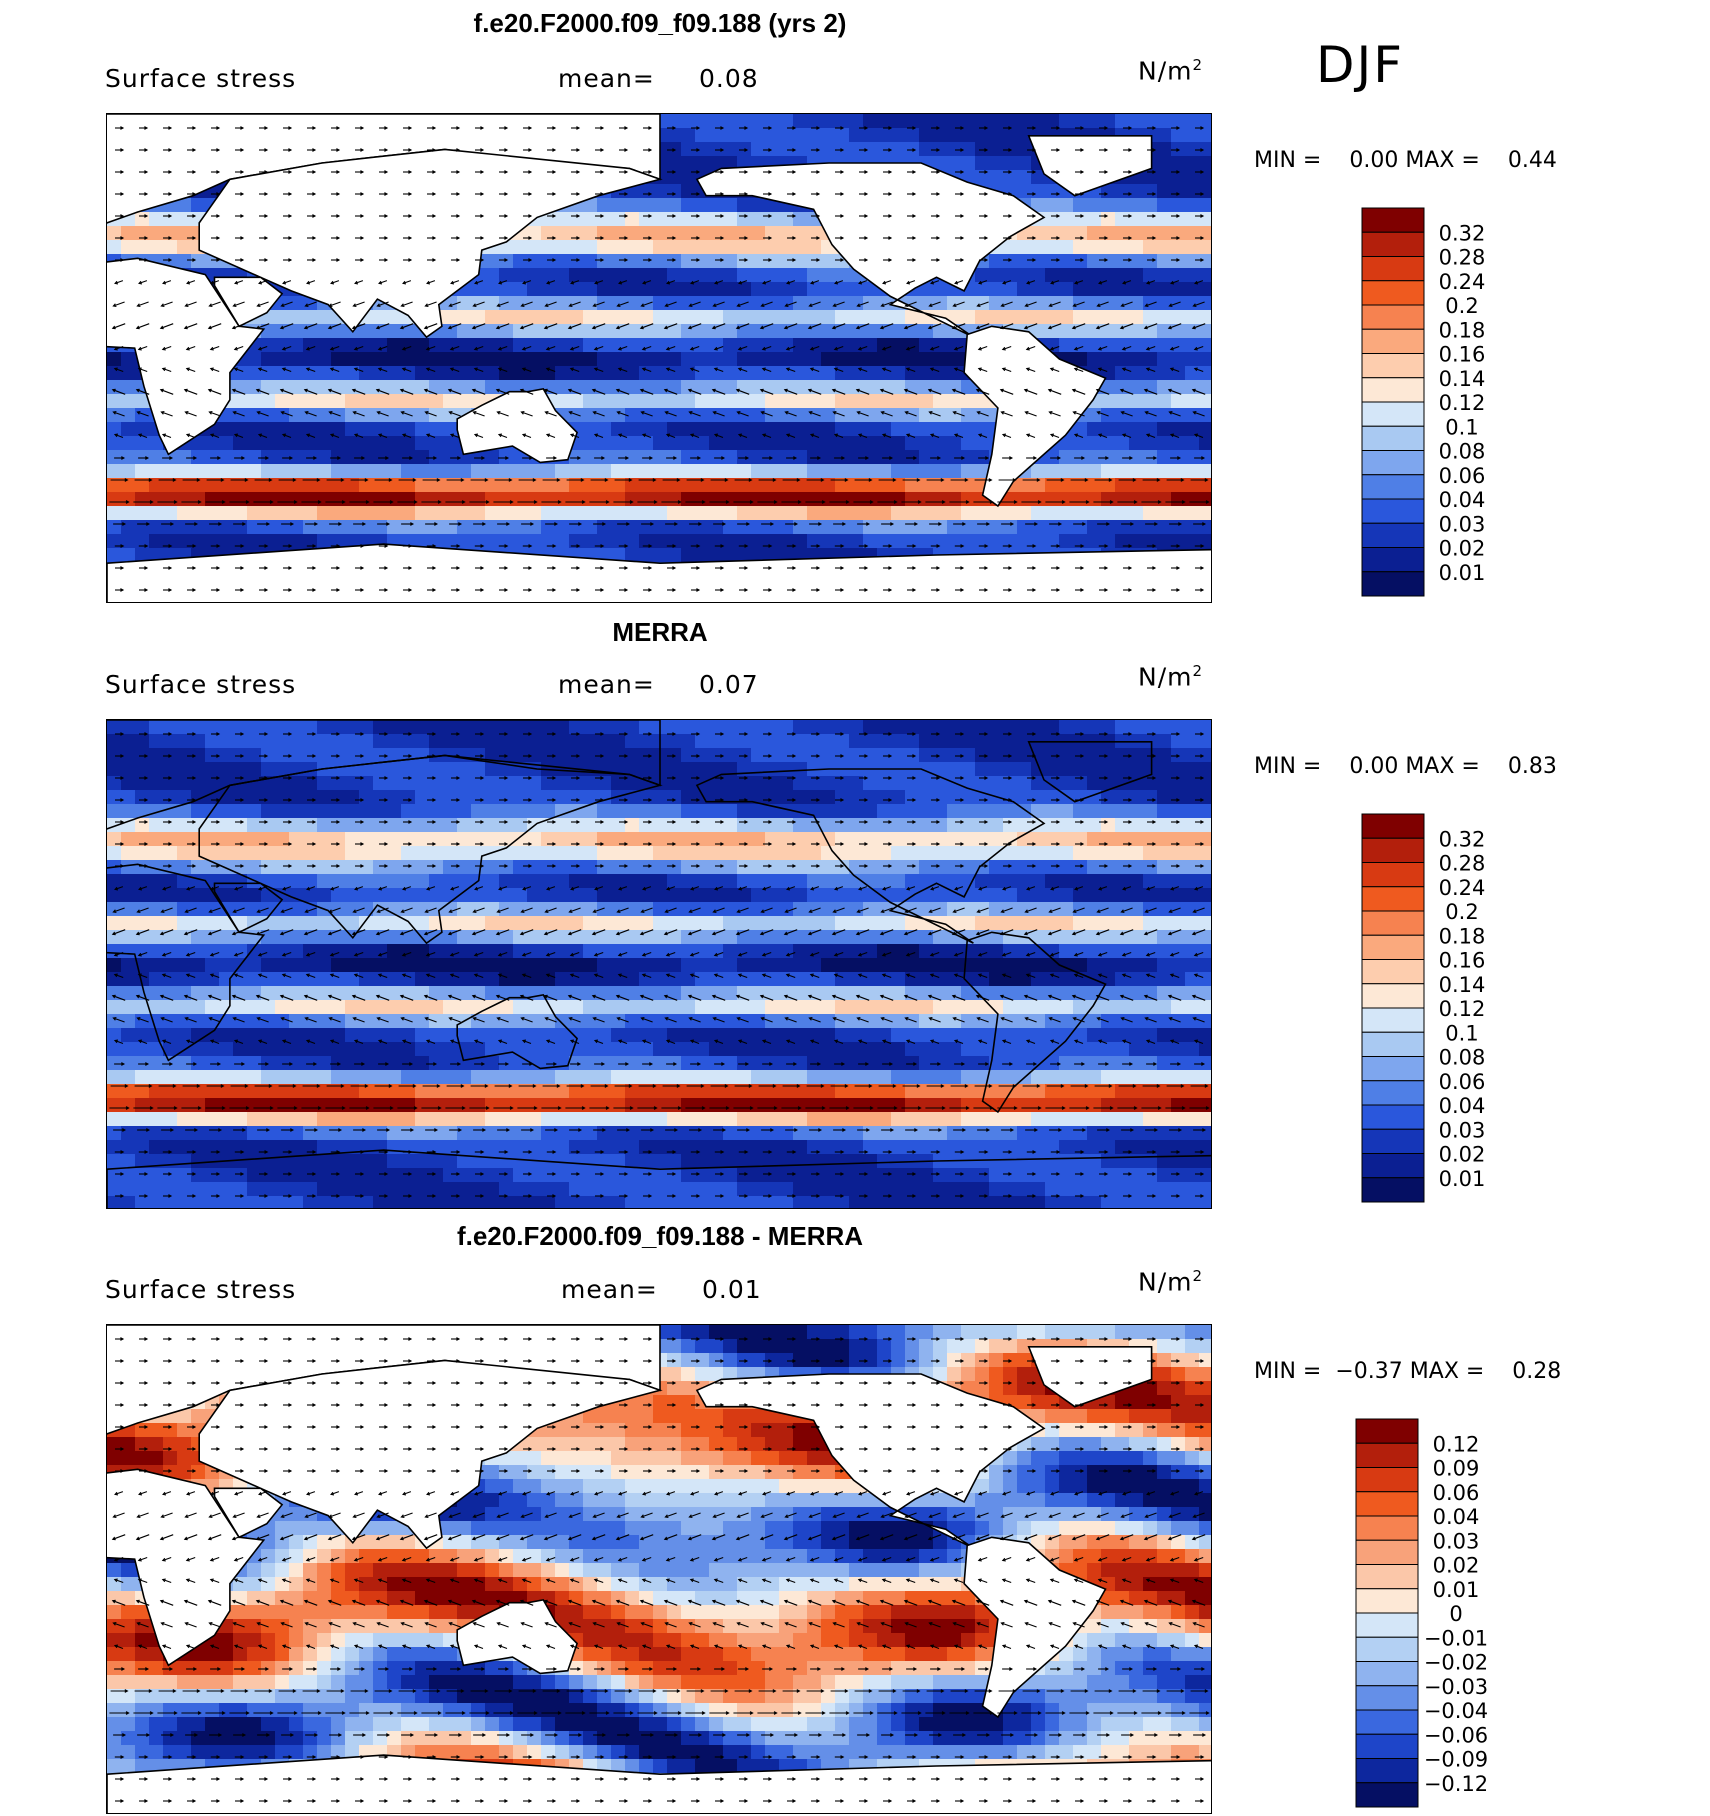 This screenshot has height=1816, width=1710. Describe the element at coordinates (1456, 1760) in the screenshot. I see `colorbar-tick-label: −0.09` at that location.